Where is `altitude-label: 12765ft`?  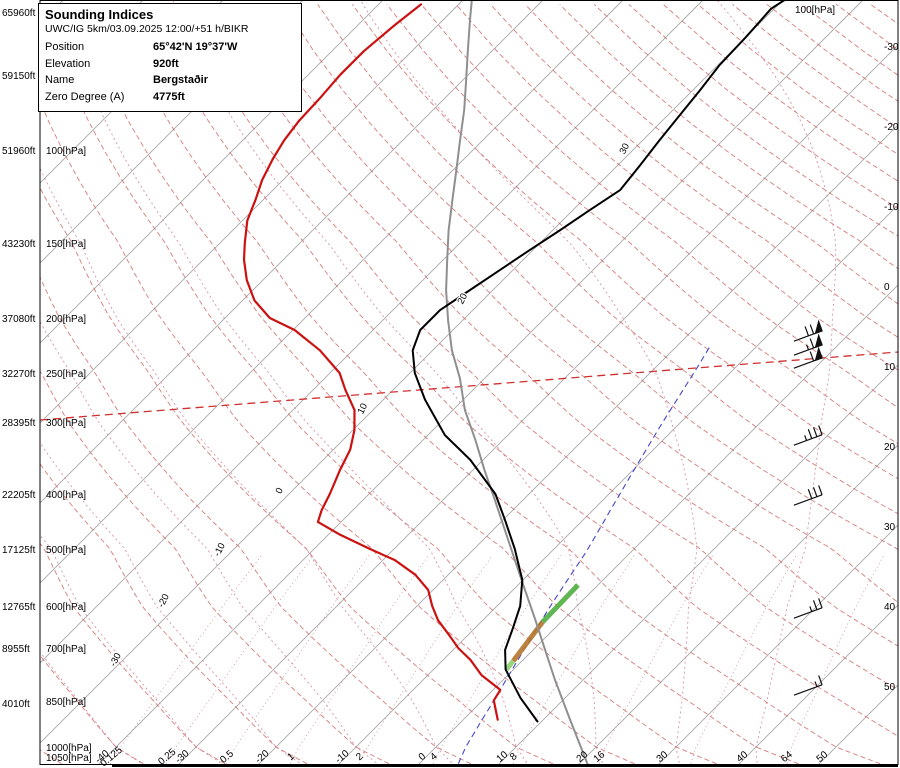
altitude-label: 12765ft is located at coordinates (19, 607).